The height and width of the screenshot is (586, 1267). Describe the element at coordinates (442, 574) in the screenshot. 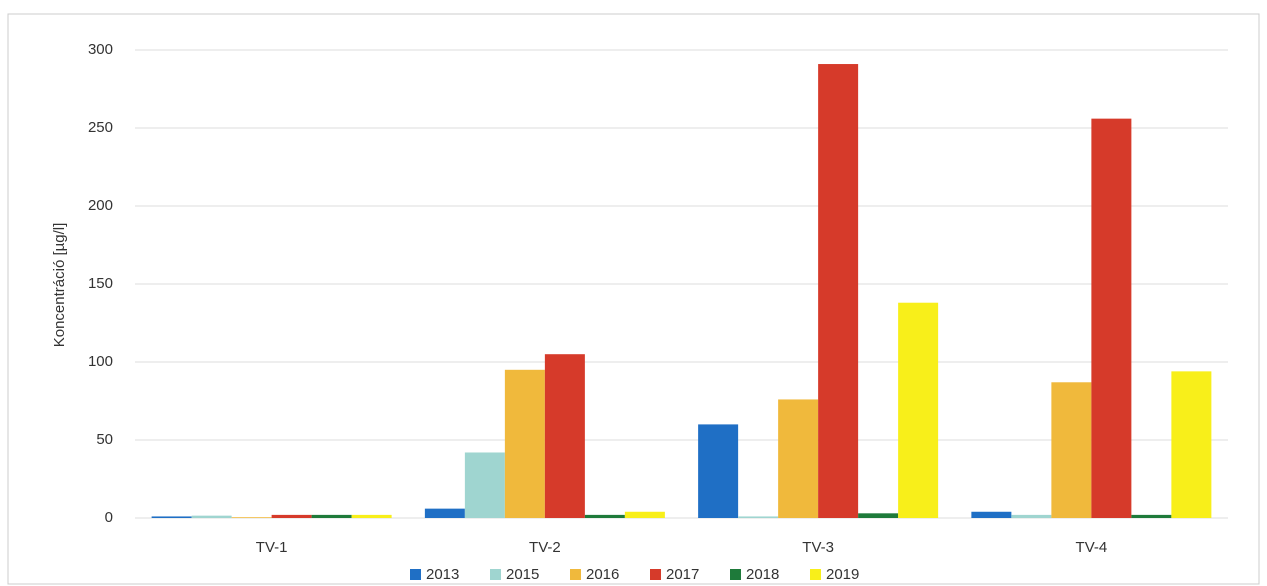

I see `legend-label: 2013` at that location.